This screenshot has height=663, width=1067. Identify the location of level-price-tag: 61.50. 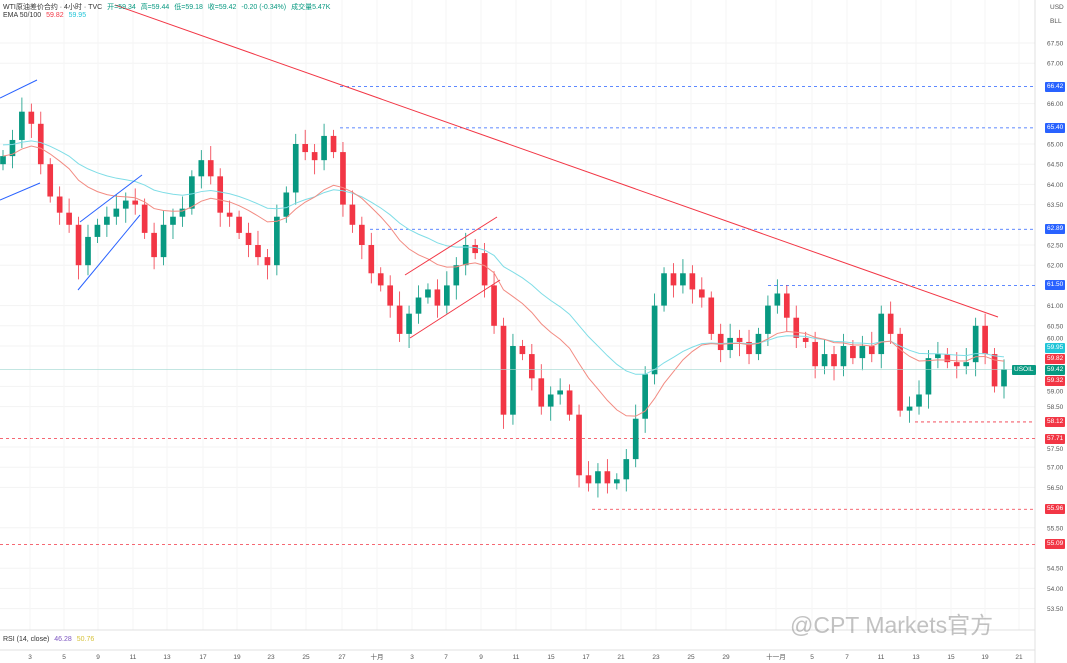
(1055, 285).